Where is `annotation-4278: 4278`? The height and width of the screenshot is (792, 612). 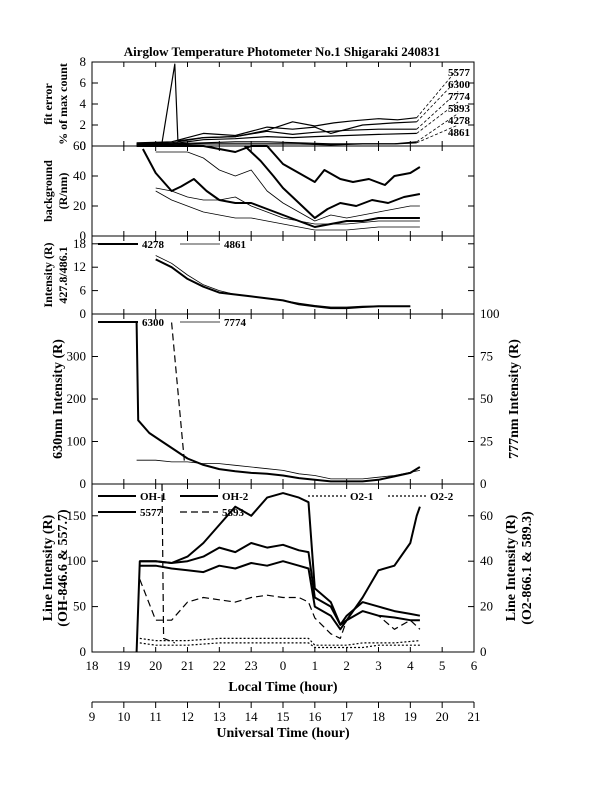
annotation-4278: 4278 is located at coordinates (459, 121).